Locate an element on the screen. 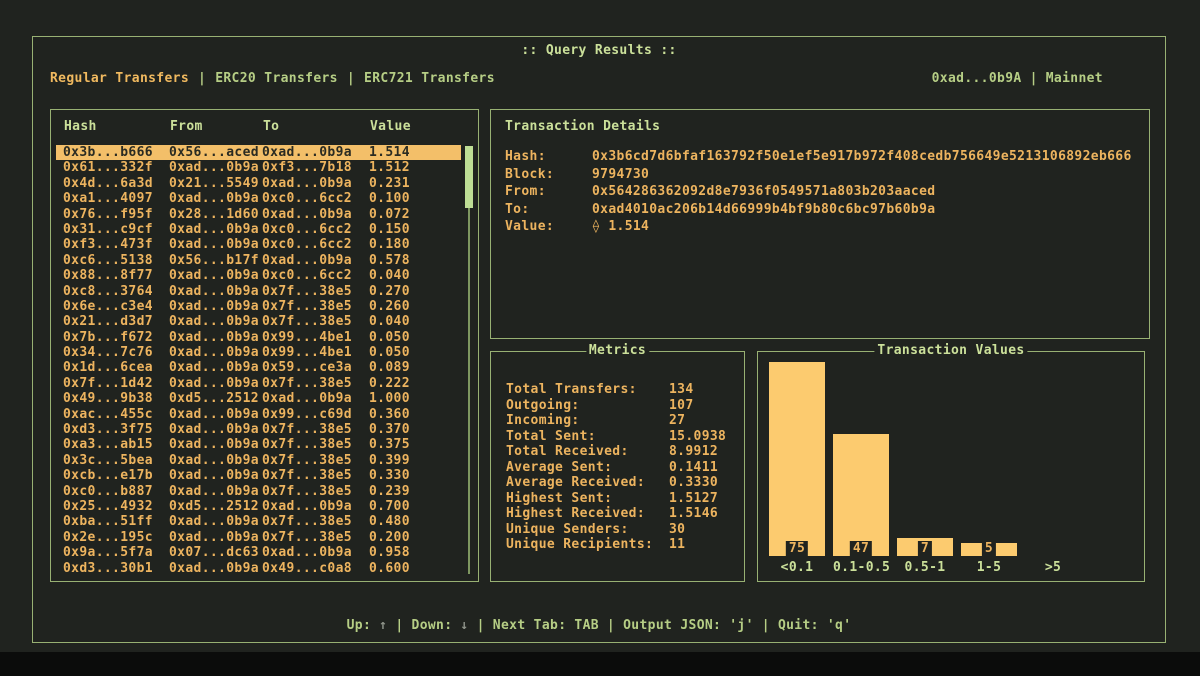 The height and width of the screenshot is (676, 1200). tab-erc721-transfers: ERC721 Transfers is located at coordinates (429, 78).